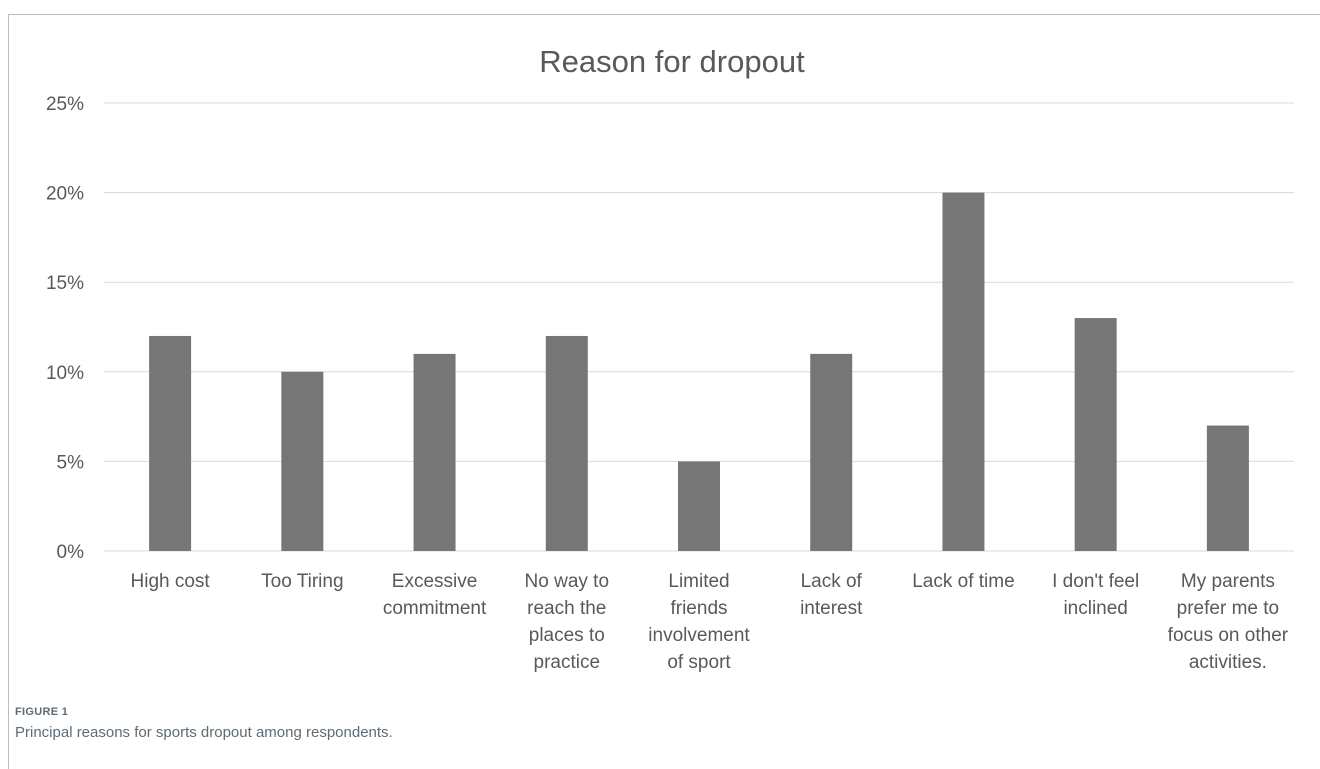 The height and width of the screenshot is (769, 1320). What do you see at coordinates (435, 595) in the screenshot?
I see `x-tick-label: Excessive commitment` at bounding box center [435, 595].